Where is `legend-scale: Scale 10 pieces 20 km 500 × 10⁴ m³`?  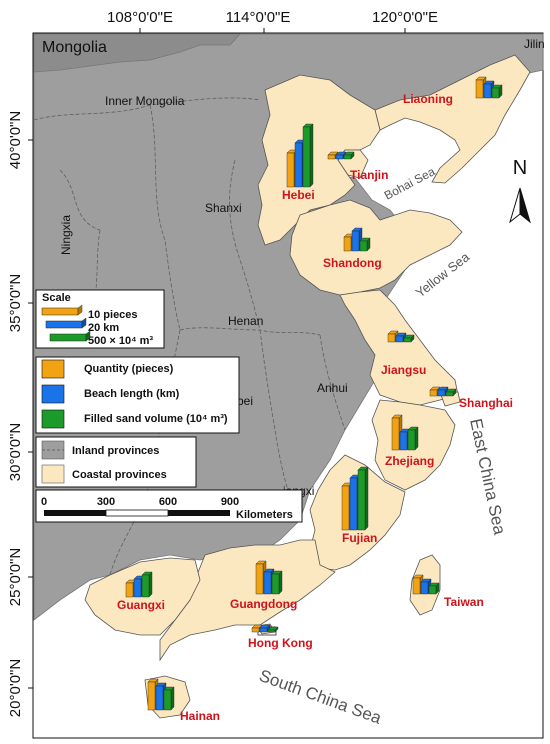 legend-scale: Scale 10 pieces 20 km 500 × 10⁴ m³ is located at coordinates (100, 319).